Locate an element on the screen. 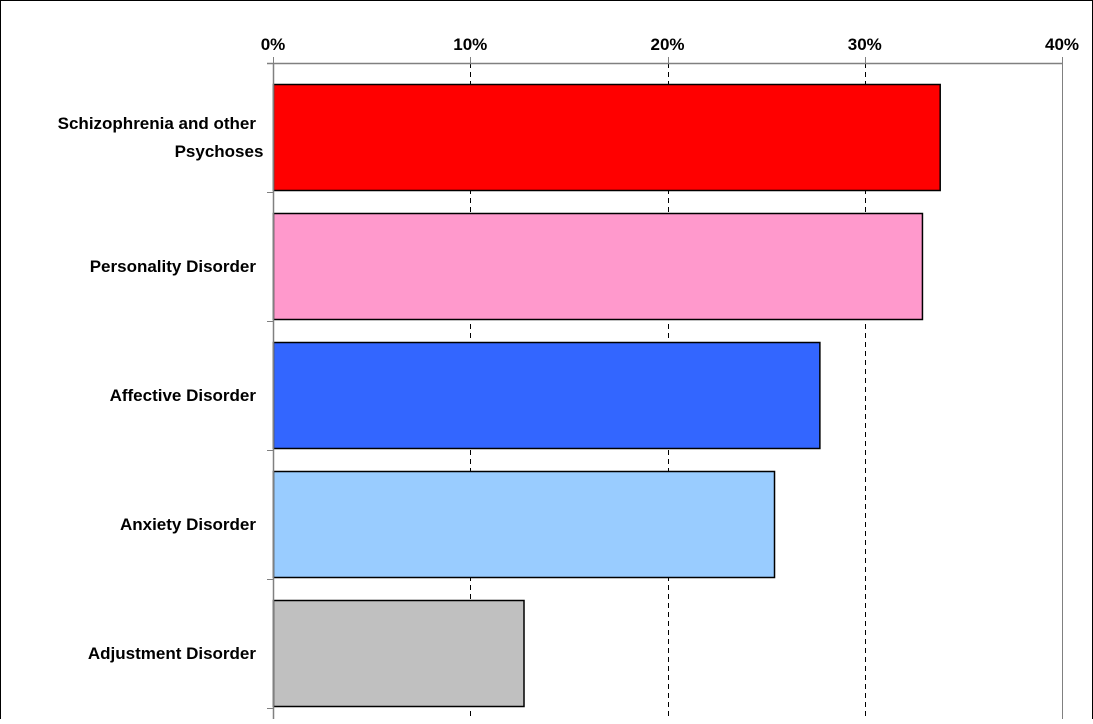  category-label-line: Affective Disorder is located at coordinates (183, 395).